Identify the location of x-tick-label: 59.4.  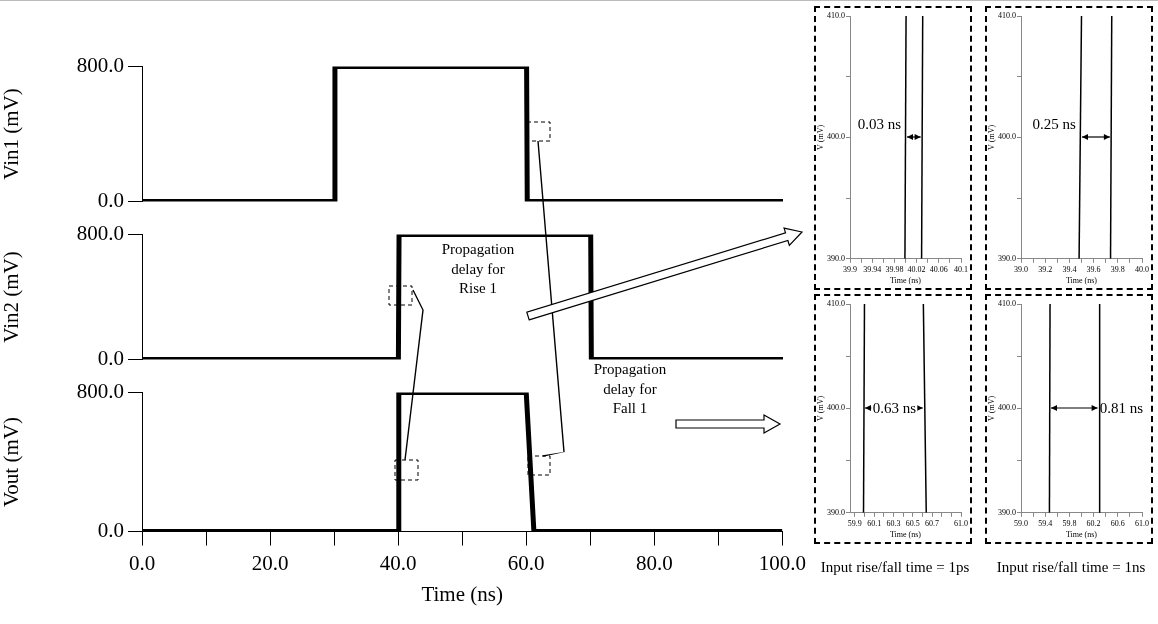
(1045, 523).